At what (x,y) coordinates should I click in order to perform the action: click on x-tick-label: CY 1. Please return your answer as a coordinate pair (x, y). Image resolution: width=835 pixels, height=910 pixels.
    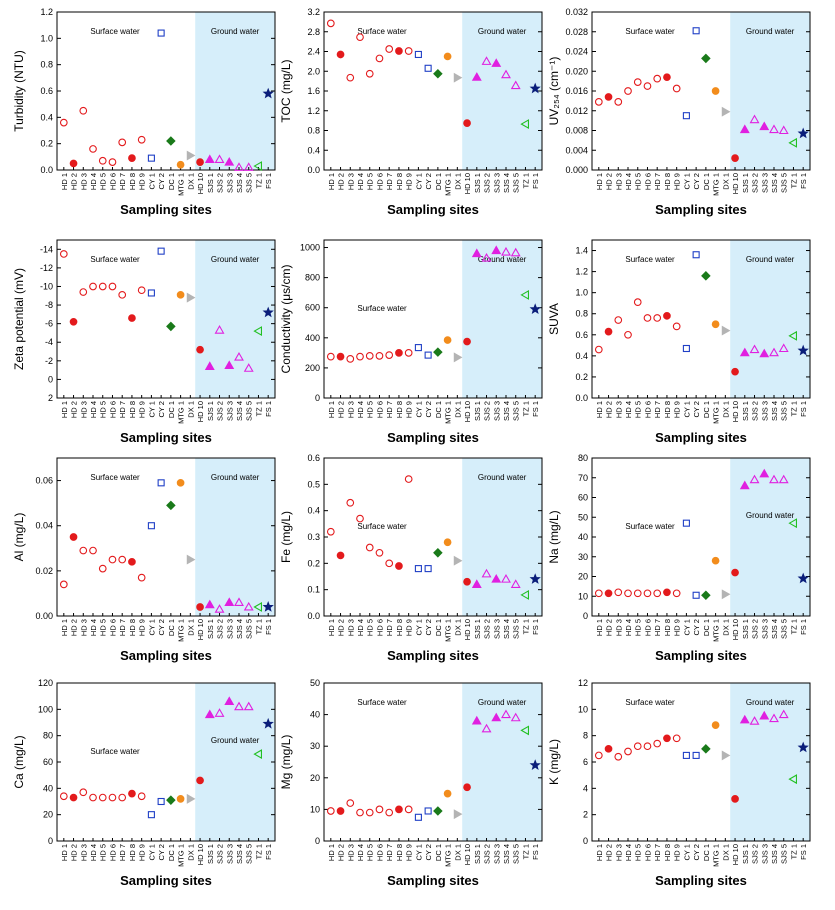
    Looking at the image, I should click on (151, 409).